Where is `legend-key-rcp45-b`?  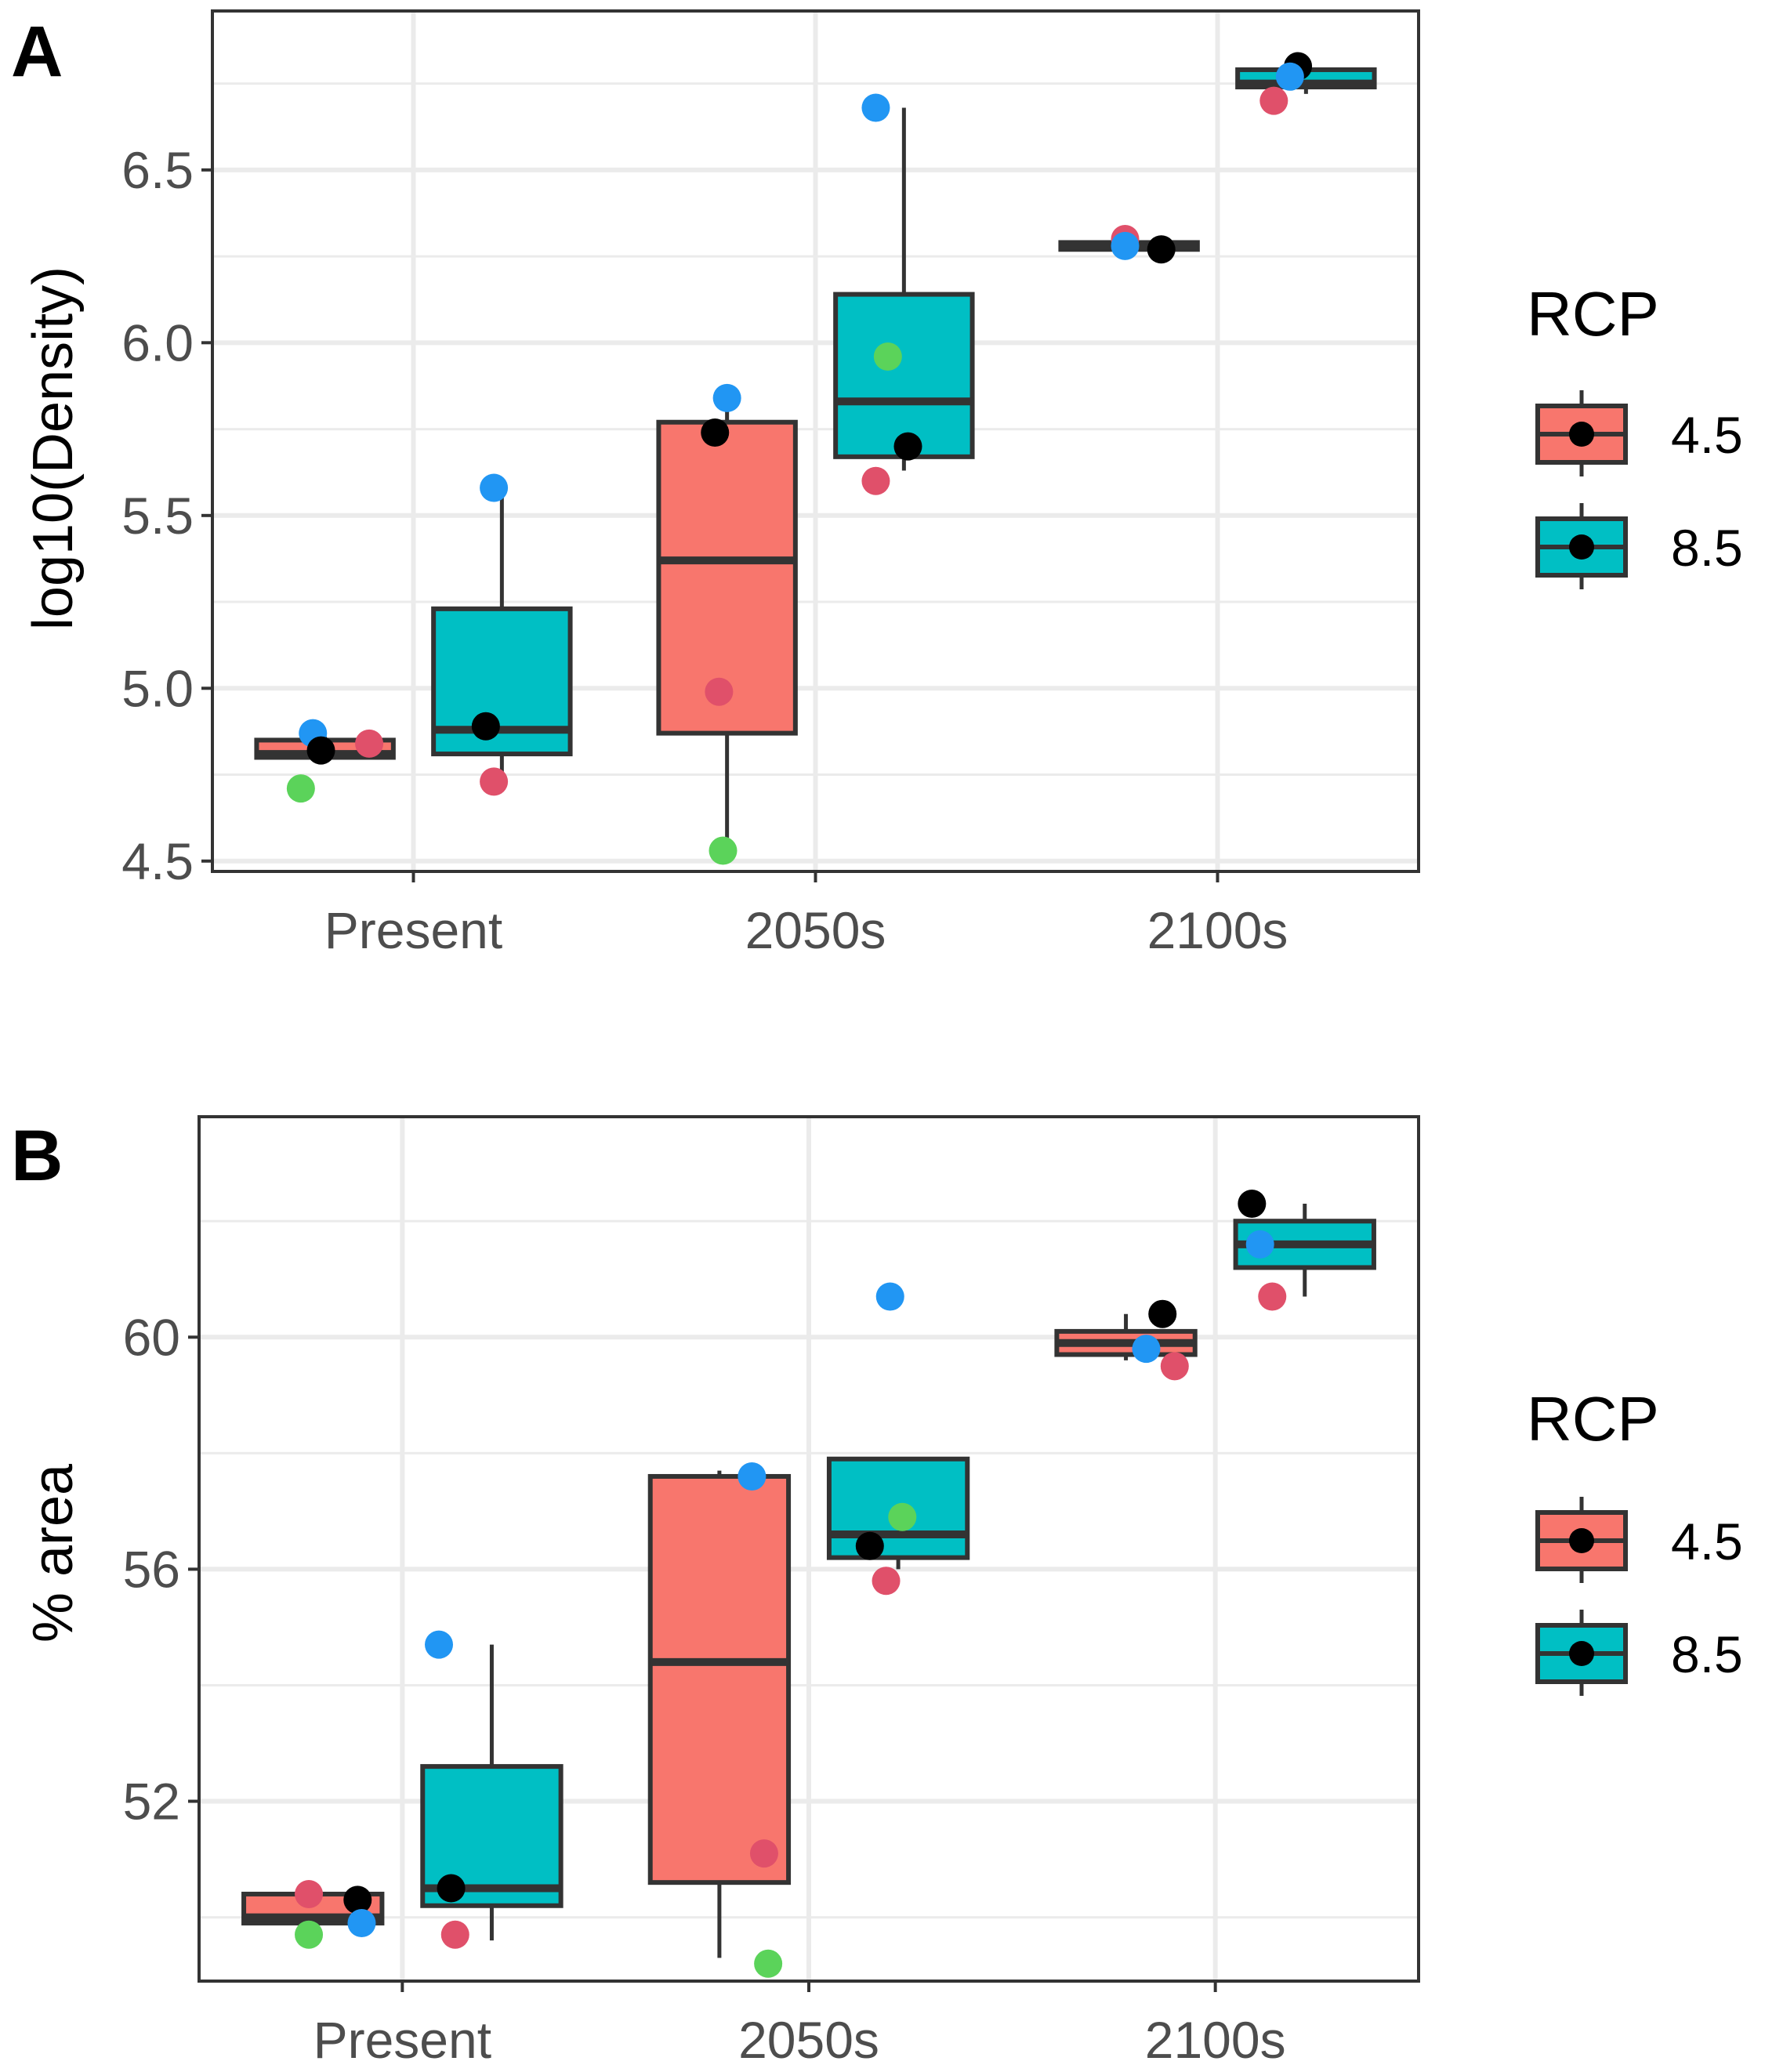 legend-key-rcp45-b is located at coordinates (1581, 1540).